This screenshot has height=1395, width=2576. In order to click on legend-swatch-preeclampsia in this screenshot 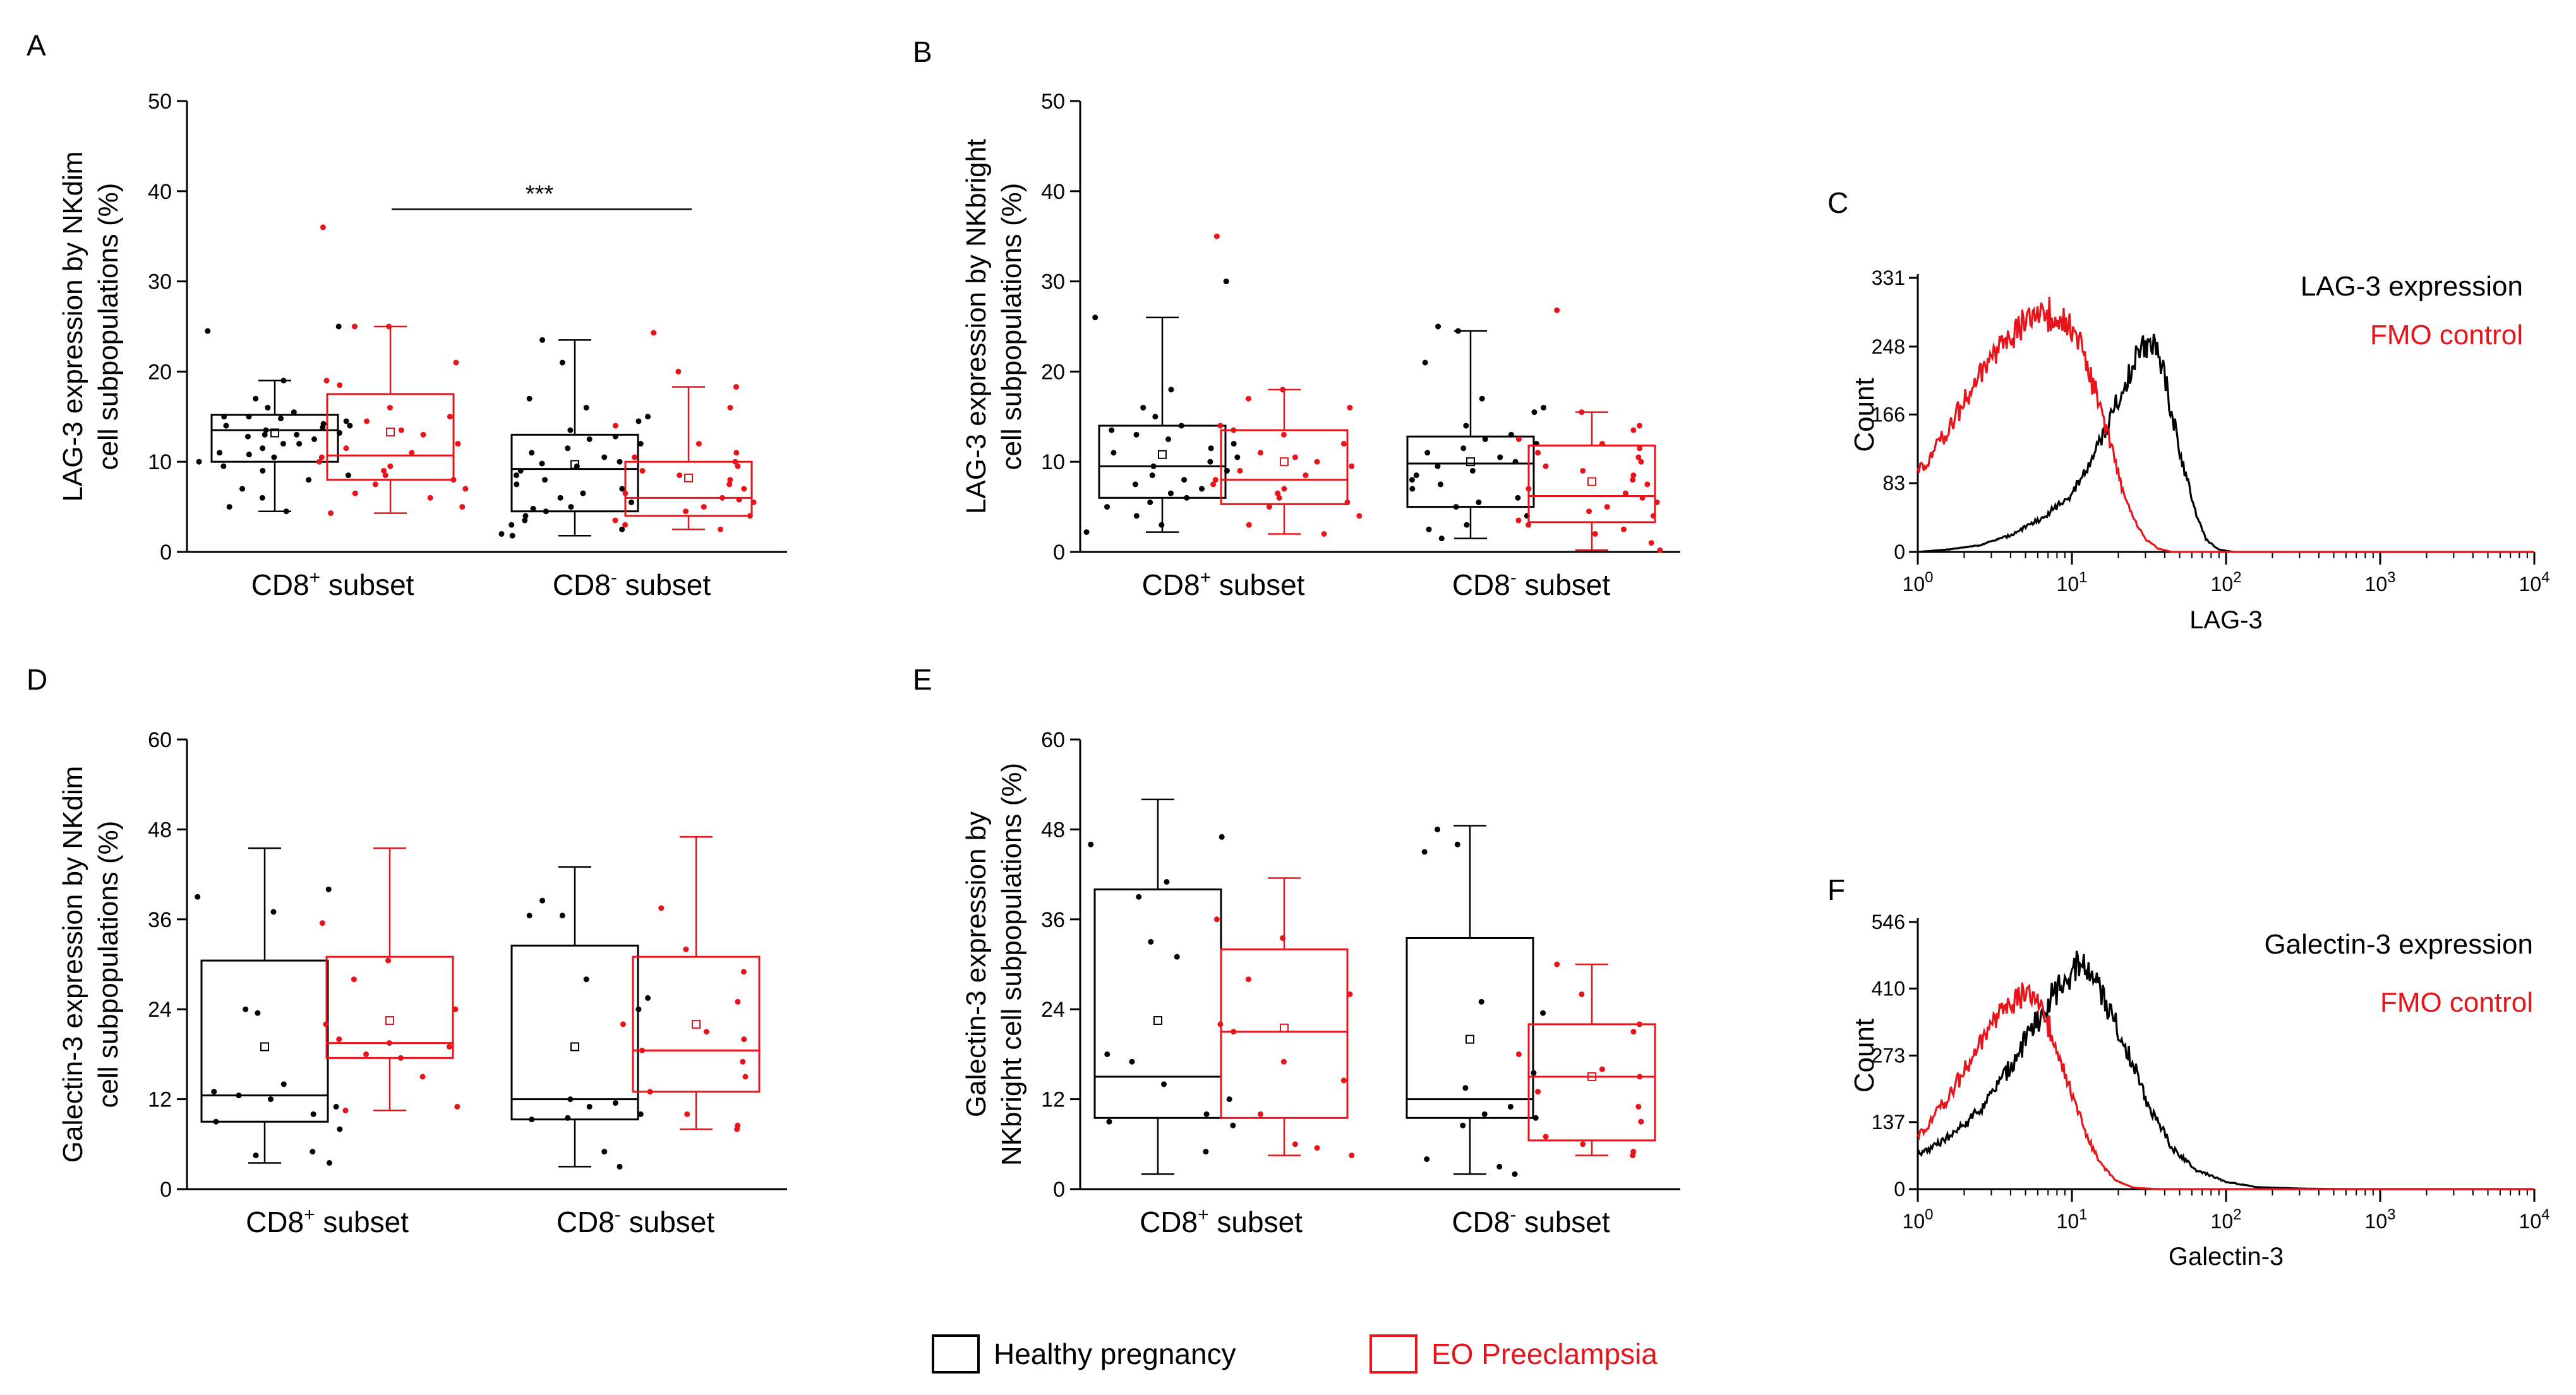, I will do `click(1393, 1354)`.